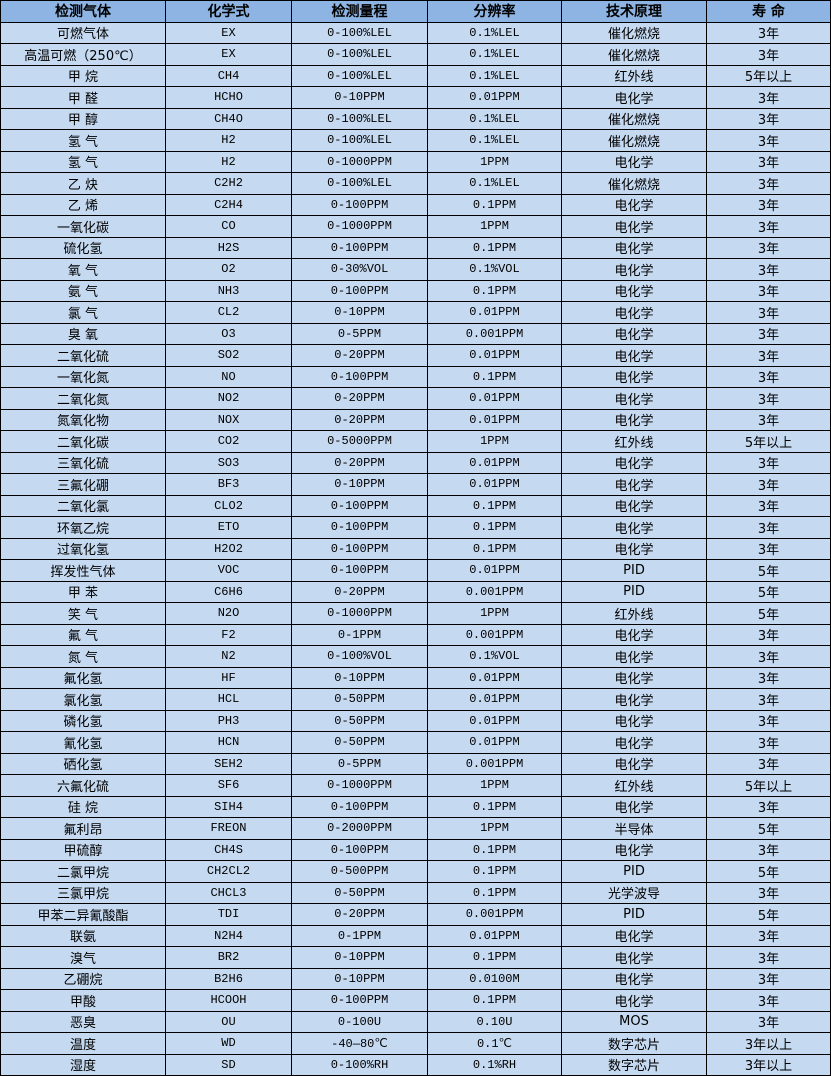 The height and width of the screenshot is (1076, 831). Describe the element at coordinates (228, 118) in the screenshot. I see `formula-cell: CH4O` at that location.